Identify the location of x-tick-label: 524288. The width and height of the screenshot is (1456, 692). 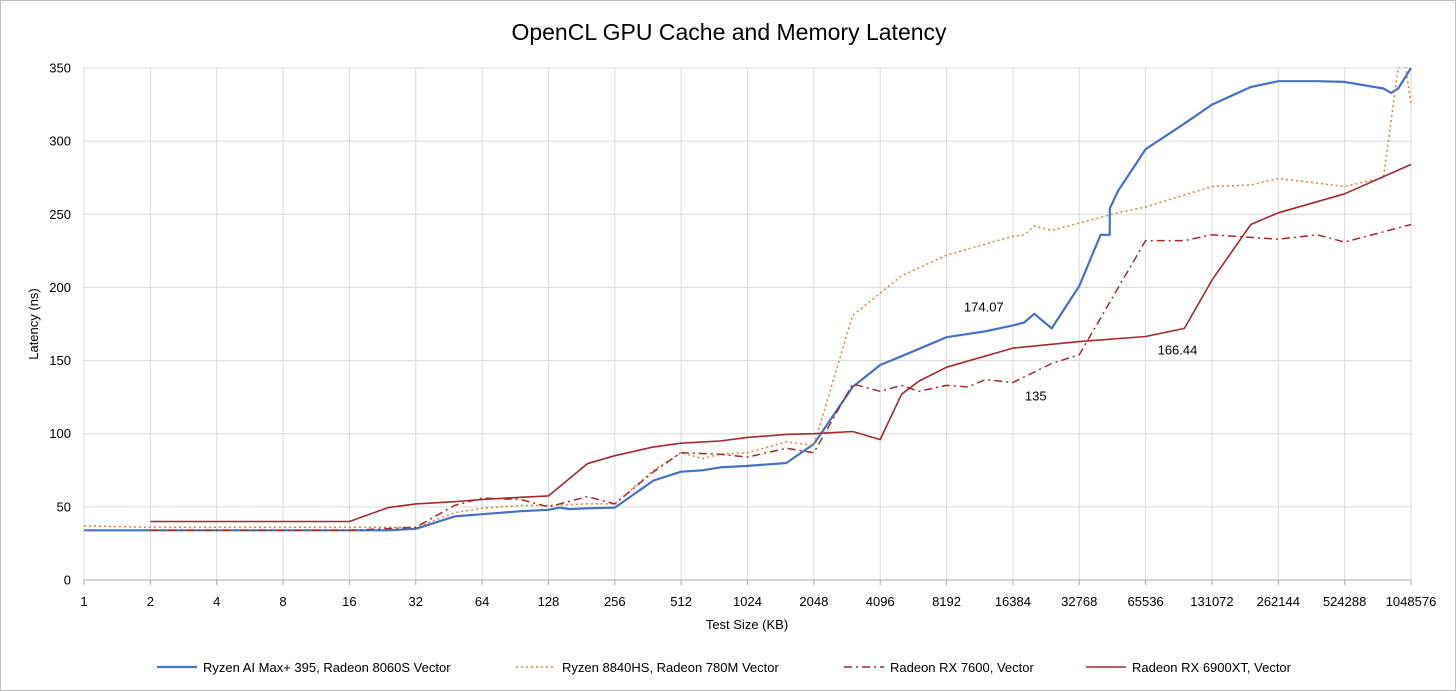
(1344, 601).